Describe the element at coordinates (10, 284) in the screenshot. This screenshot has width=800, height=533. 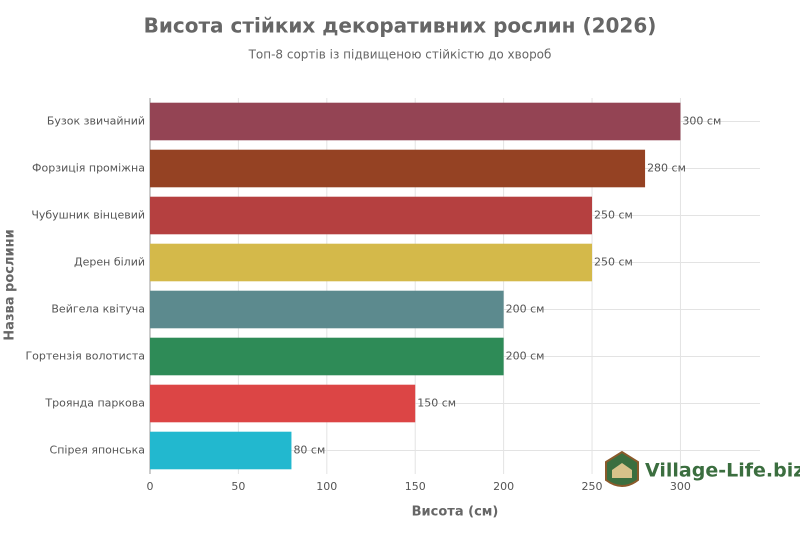
I see `y-axis-title: Назва рослини` at that location.